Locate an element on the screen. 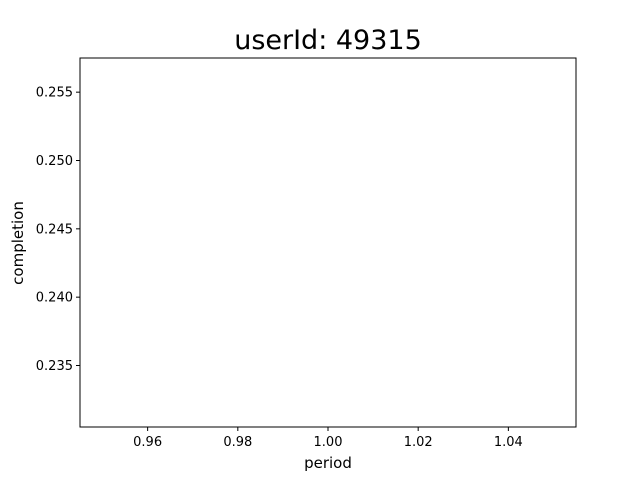 The height and width of the screenshot is (480, 640). x-axis-label: period is located at coordinates (328, 463).